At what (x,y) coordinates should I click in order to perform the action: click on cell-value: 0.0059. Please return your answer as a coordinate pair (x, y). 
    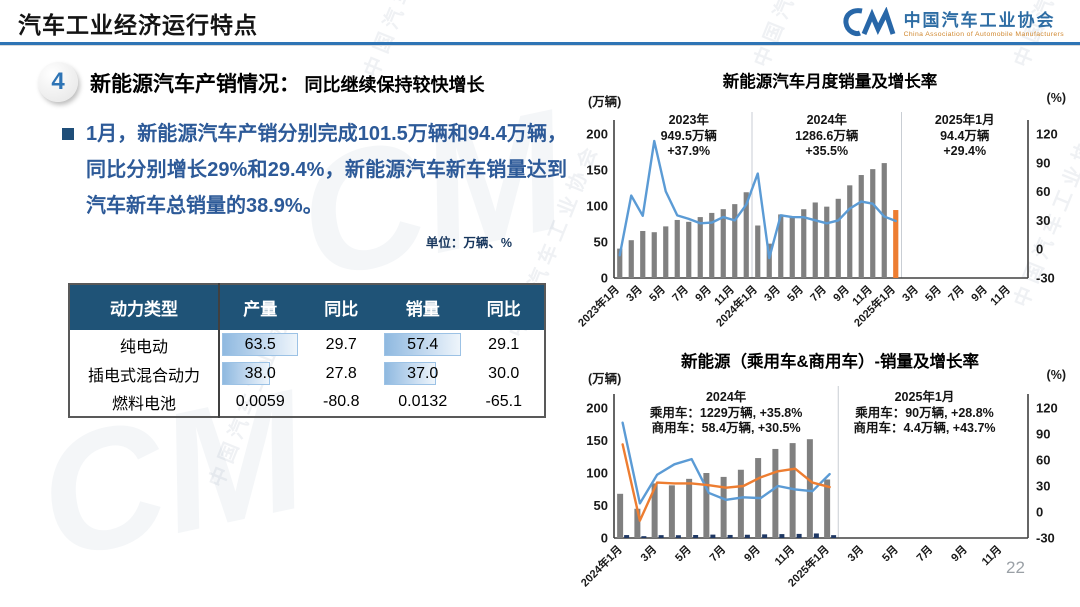
    Looking at the image, I should click on (260, 401).